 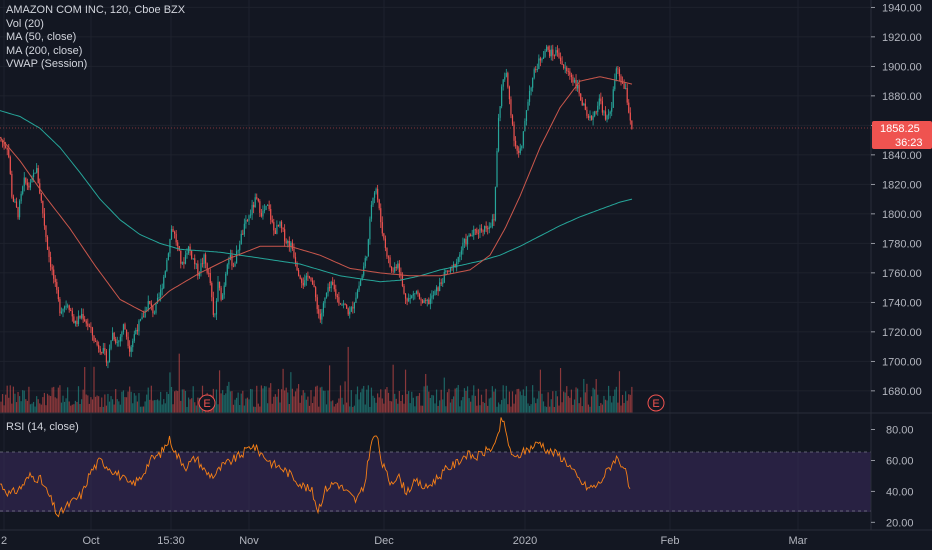 What do you see at coordinates (41, 37) in the screenshot?
I see `legend-ma50: MA (50, close)` at bounding box center [41, 37].